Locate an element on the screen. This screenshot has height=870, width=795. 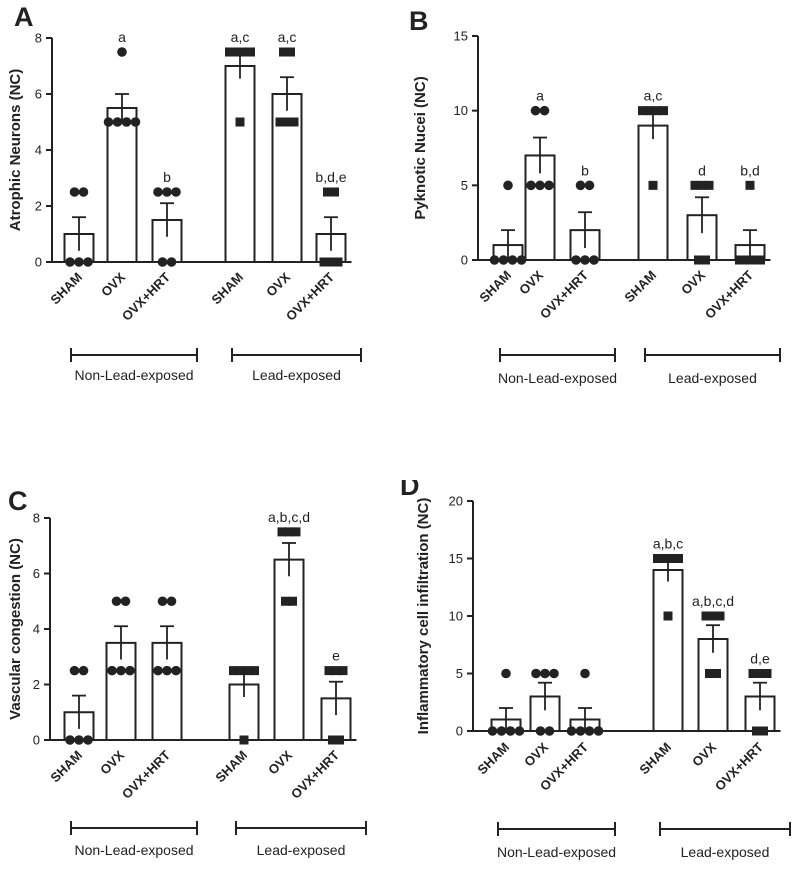
significance-label: d,e is located at coordinates (760, 659).